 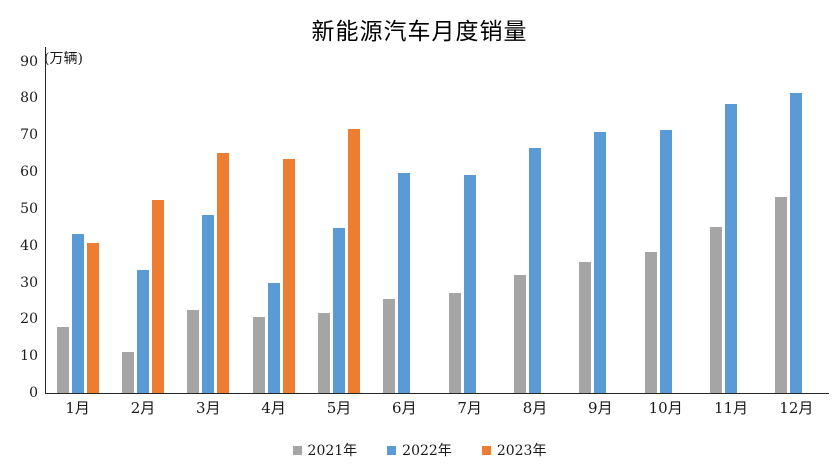 I want to click on y-axis-tick-label: 80, so click(x=29, y=98).